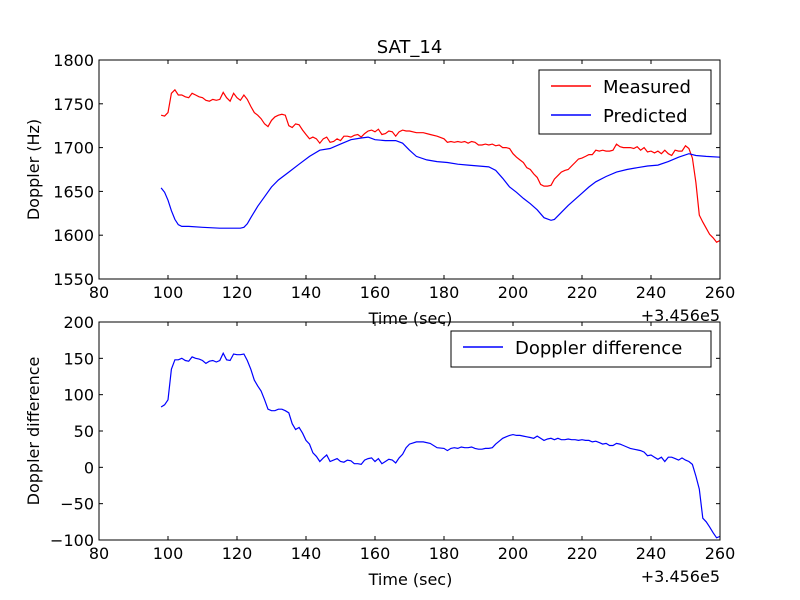  I want to click on y-tick-label: 1700, so click(73, 148).